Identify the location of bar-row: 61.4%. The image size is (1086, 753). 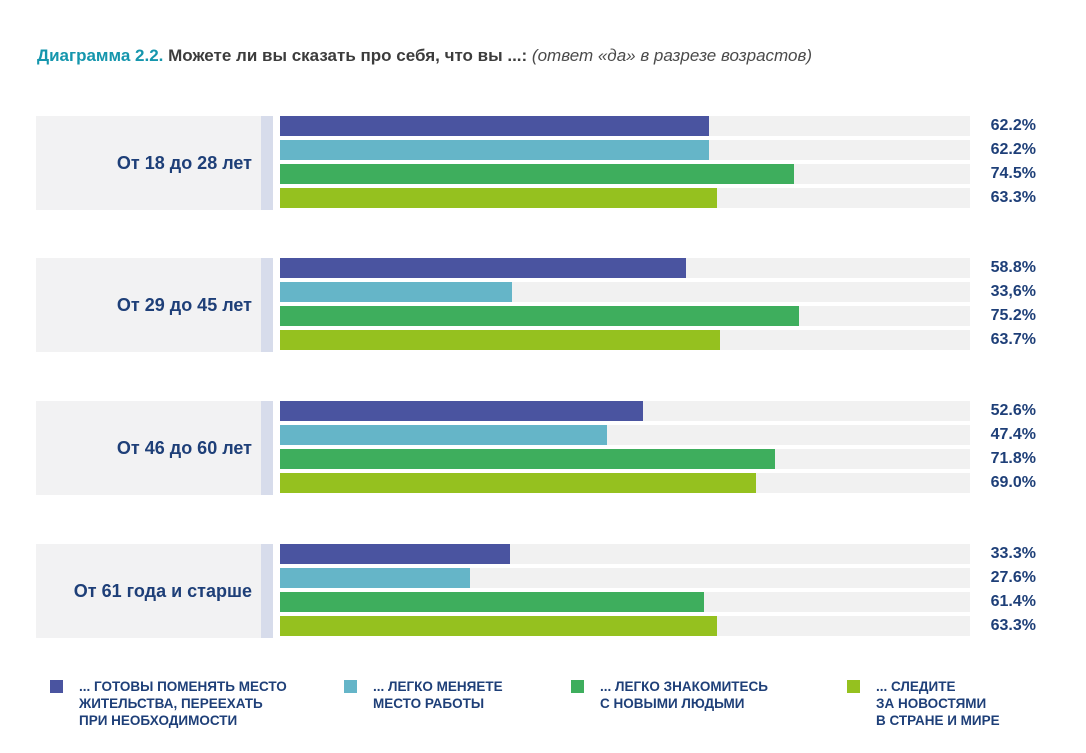
(660, 602).